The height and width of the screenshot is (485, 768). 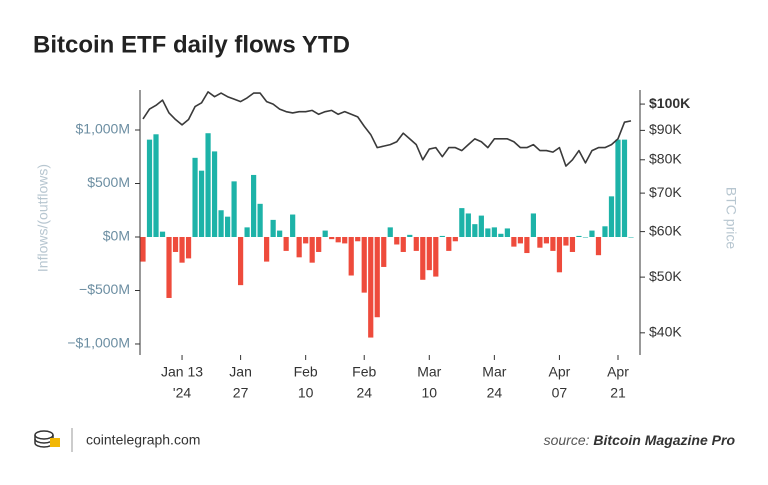 I want to click on y-tick-label: $500M, so click(x=108, y=182).